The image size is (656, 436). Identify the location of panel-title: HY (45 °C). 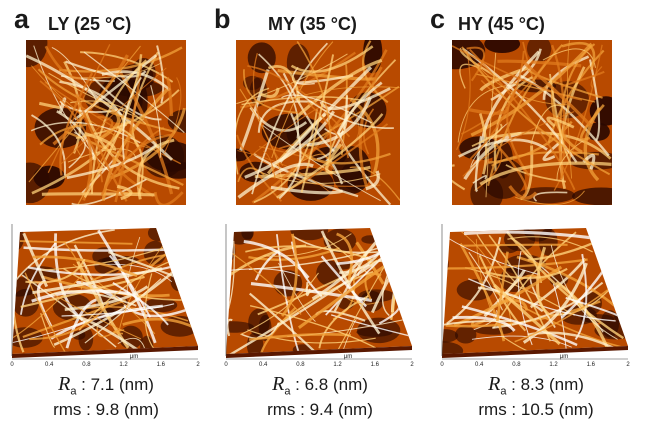
(501, 24).